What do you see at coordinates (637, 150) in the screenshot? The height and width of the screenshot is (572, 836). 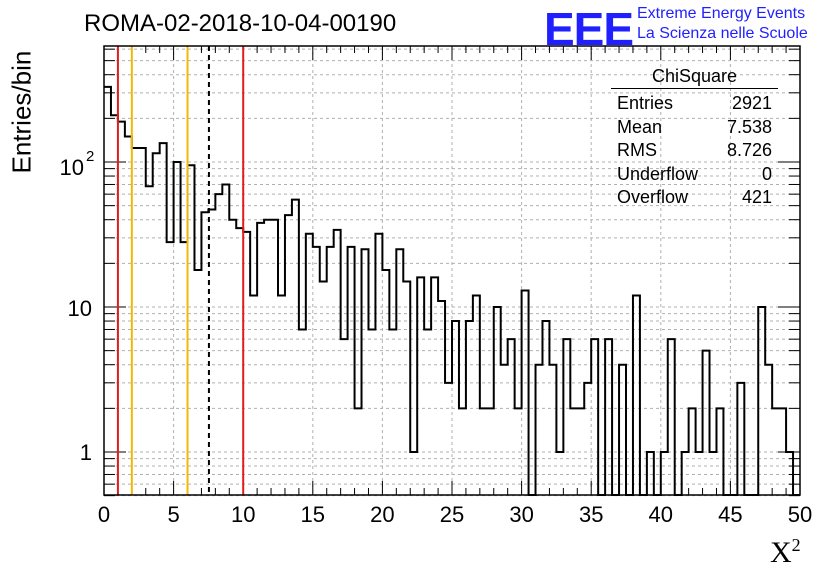 I see `stats-label: RMS` at bounding box center [637, 150].